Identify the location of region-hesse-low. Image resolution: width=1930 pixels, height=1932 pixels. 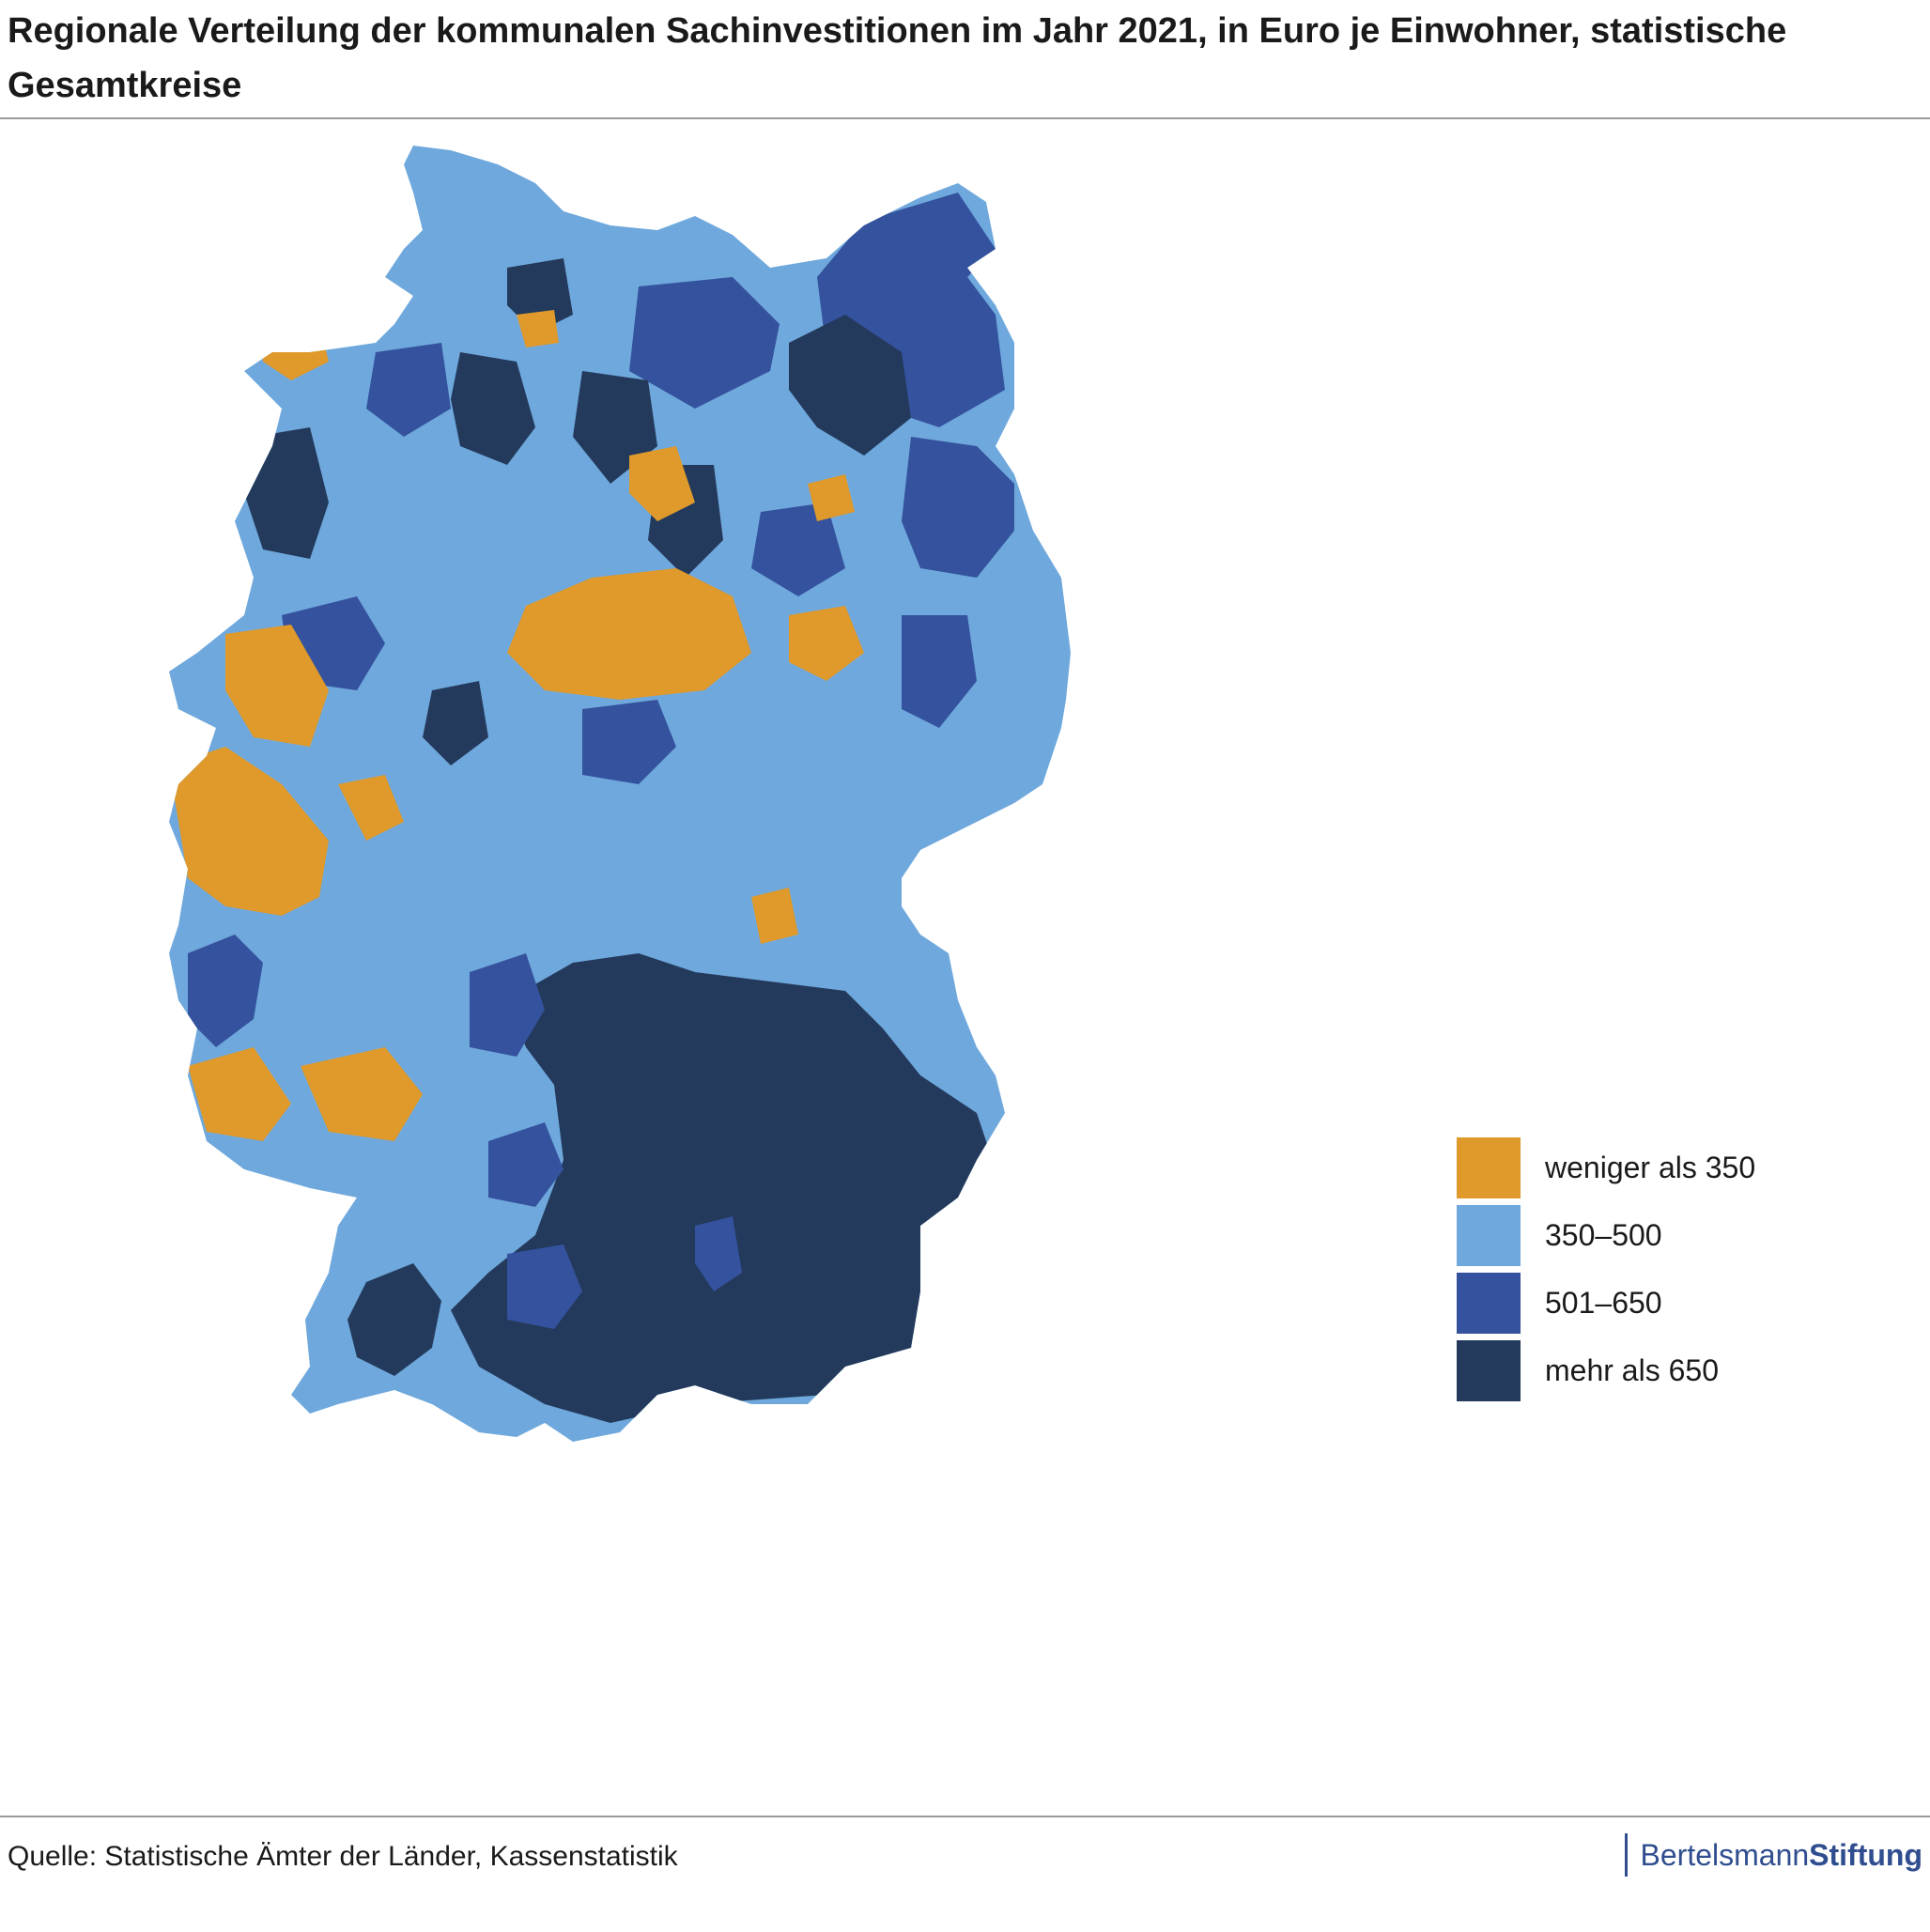
(371, 808).